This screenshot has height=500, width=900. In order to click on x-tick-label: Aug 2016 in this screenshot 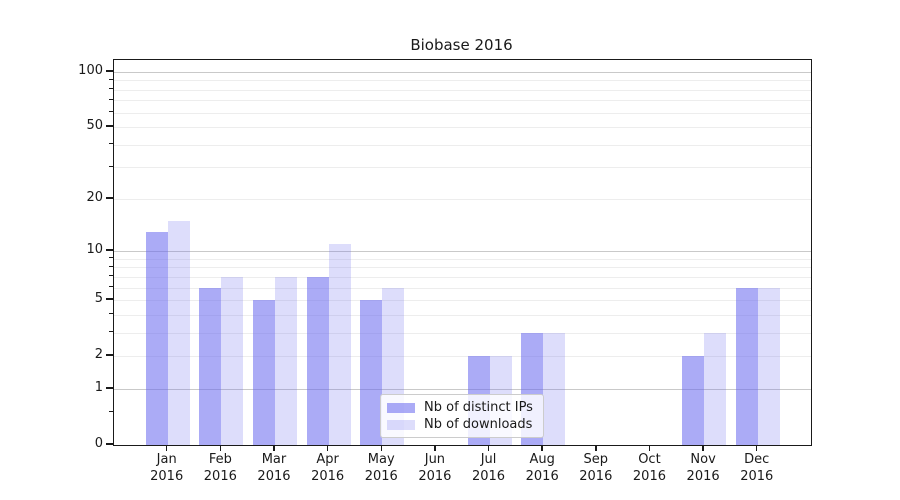, I will do `click(542, 468)`.